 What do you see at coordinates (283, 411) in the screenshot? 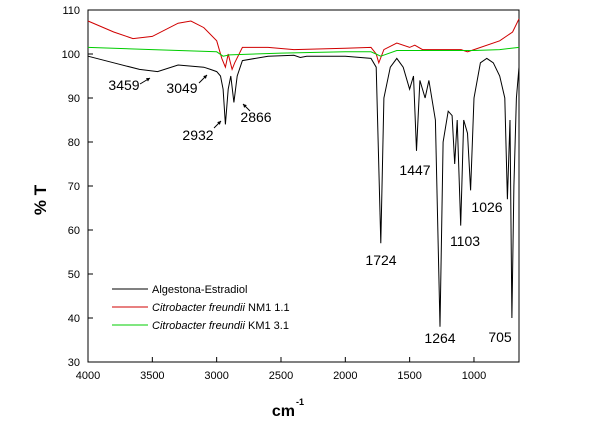
I see `x-axis-label: cm` at bounding box center [283, 411].